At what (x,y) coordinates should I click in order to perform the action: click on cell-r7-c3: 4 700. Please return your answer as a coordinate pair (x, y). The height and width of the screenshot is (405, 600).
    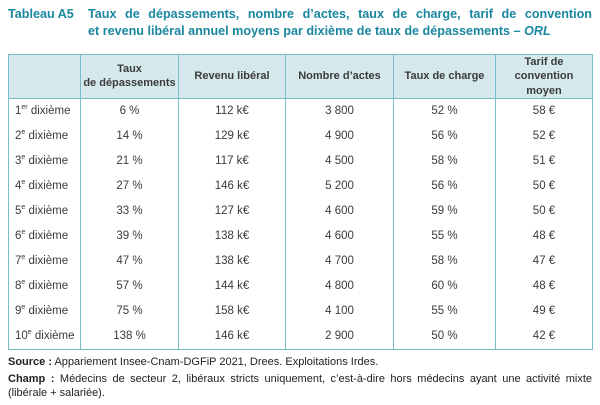
    Looking at the image, I should click on (339, 261).